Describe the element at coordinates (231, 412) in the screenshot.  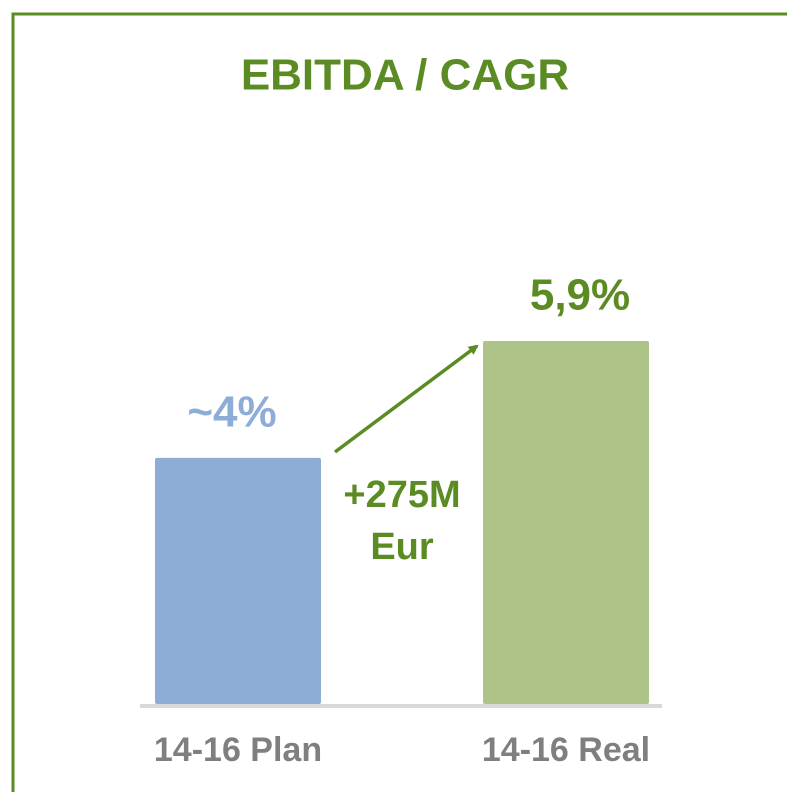
I see `value-label: ~4%` at that location.